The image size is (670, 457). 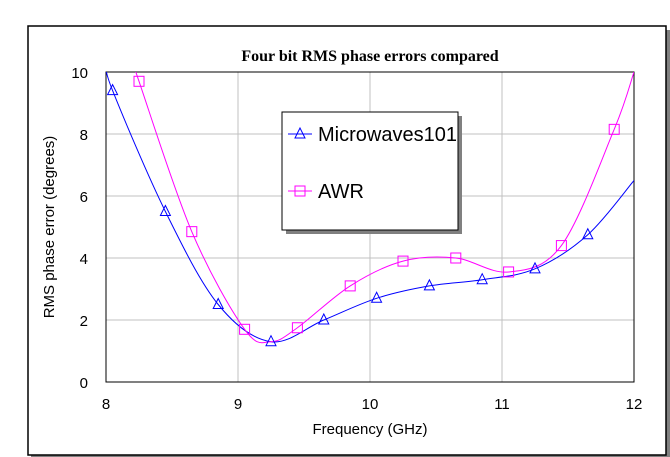 What do you see at coordinates (84, 383) in the screenshot?
I see `y-tick-label: 0` at bounding box center [84, 383].